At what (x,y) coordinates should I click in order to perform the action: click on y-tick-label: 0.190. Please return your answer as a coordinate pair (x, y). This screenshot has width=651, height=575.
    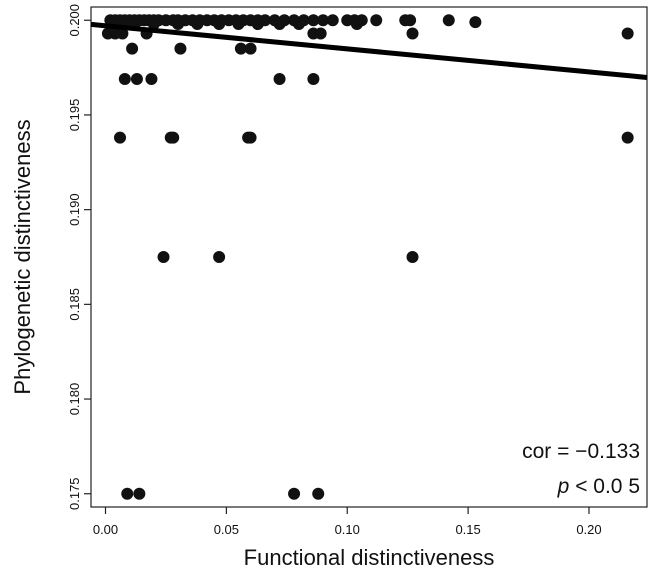
    Looking at the image, I should click on (74, 209).